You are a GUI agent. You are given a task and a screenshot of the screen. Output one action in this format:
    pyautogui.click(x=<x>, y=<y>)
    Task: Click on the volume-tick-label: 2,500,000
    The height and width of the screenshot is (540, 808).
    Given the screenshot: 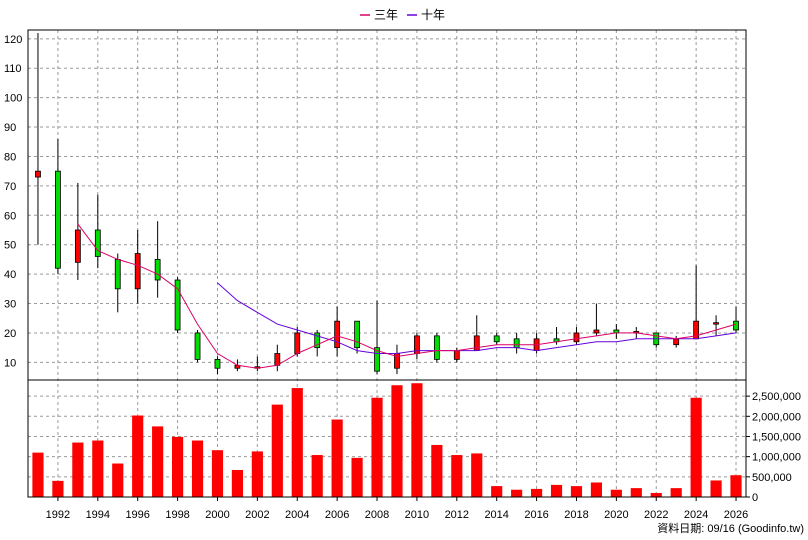 What is the action you would take?
    pyautogui.click(x=776, y=397)
    